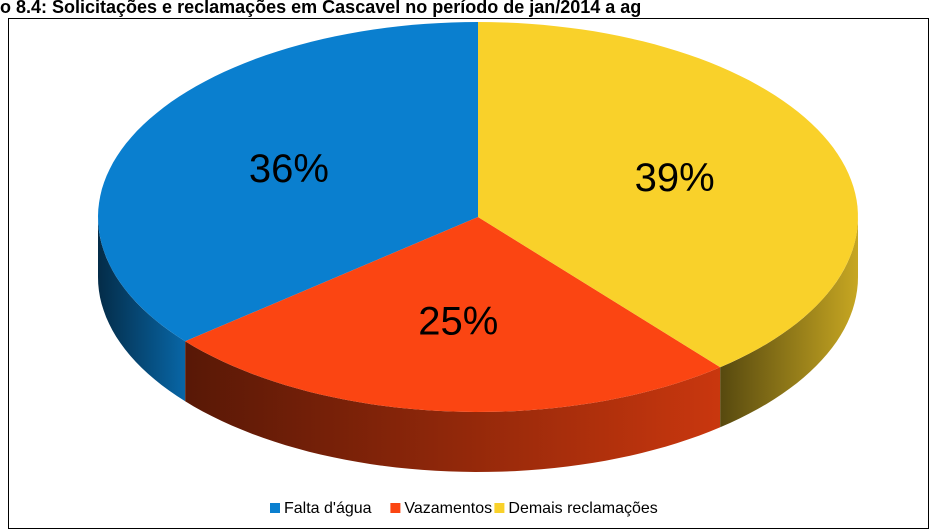 The width and height of the screenshot is (935, 531). I want to click on data-label: 39%, so click(675, 178).